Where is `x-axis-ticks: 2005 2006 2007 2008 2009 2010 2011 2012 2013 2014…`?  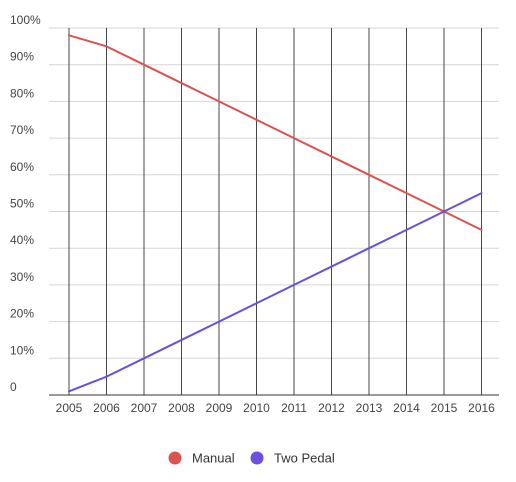 x-axis-ticks: 2005 2006 2007 2008 2009 2010 2011 2012 2013 2014… is located at coordinates (276, 408).